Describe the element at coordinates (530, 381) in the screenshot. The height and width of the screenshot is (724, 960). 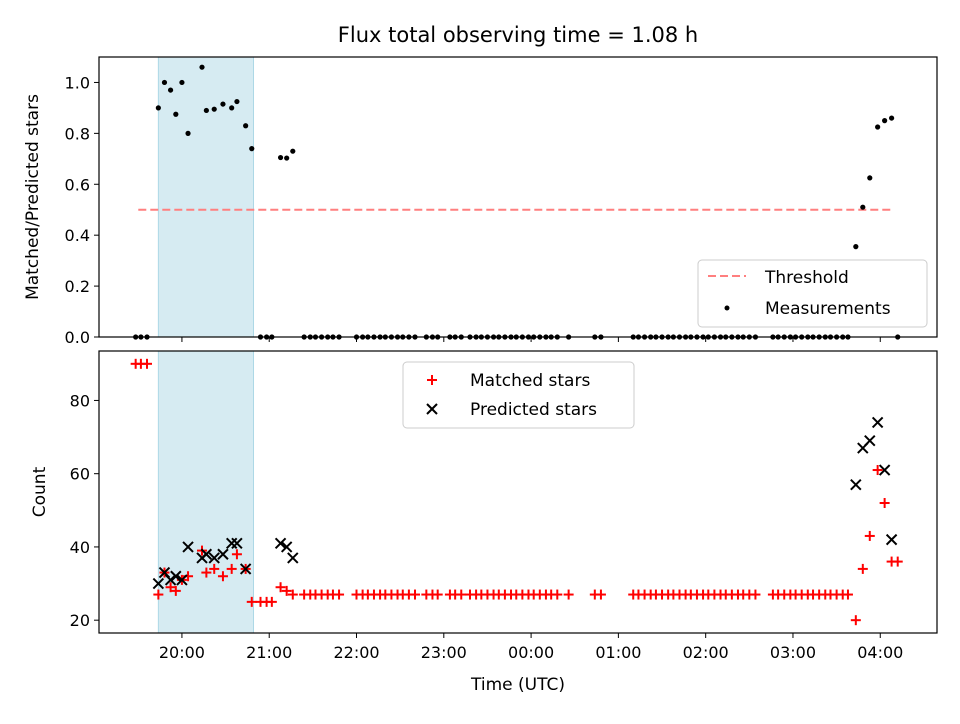
I see `legend-matched-label: Matched stars` at that location.